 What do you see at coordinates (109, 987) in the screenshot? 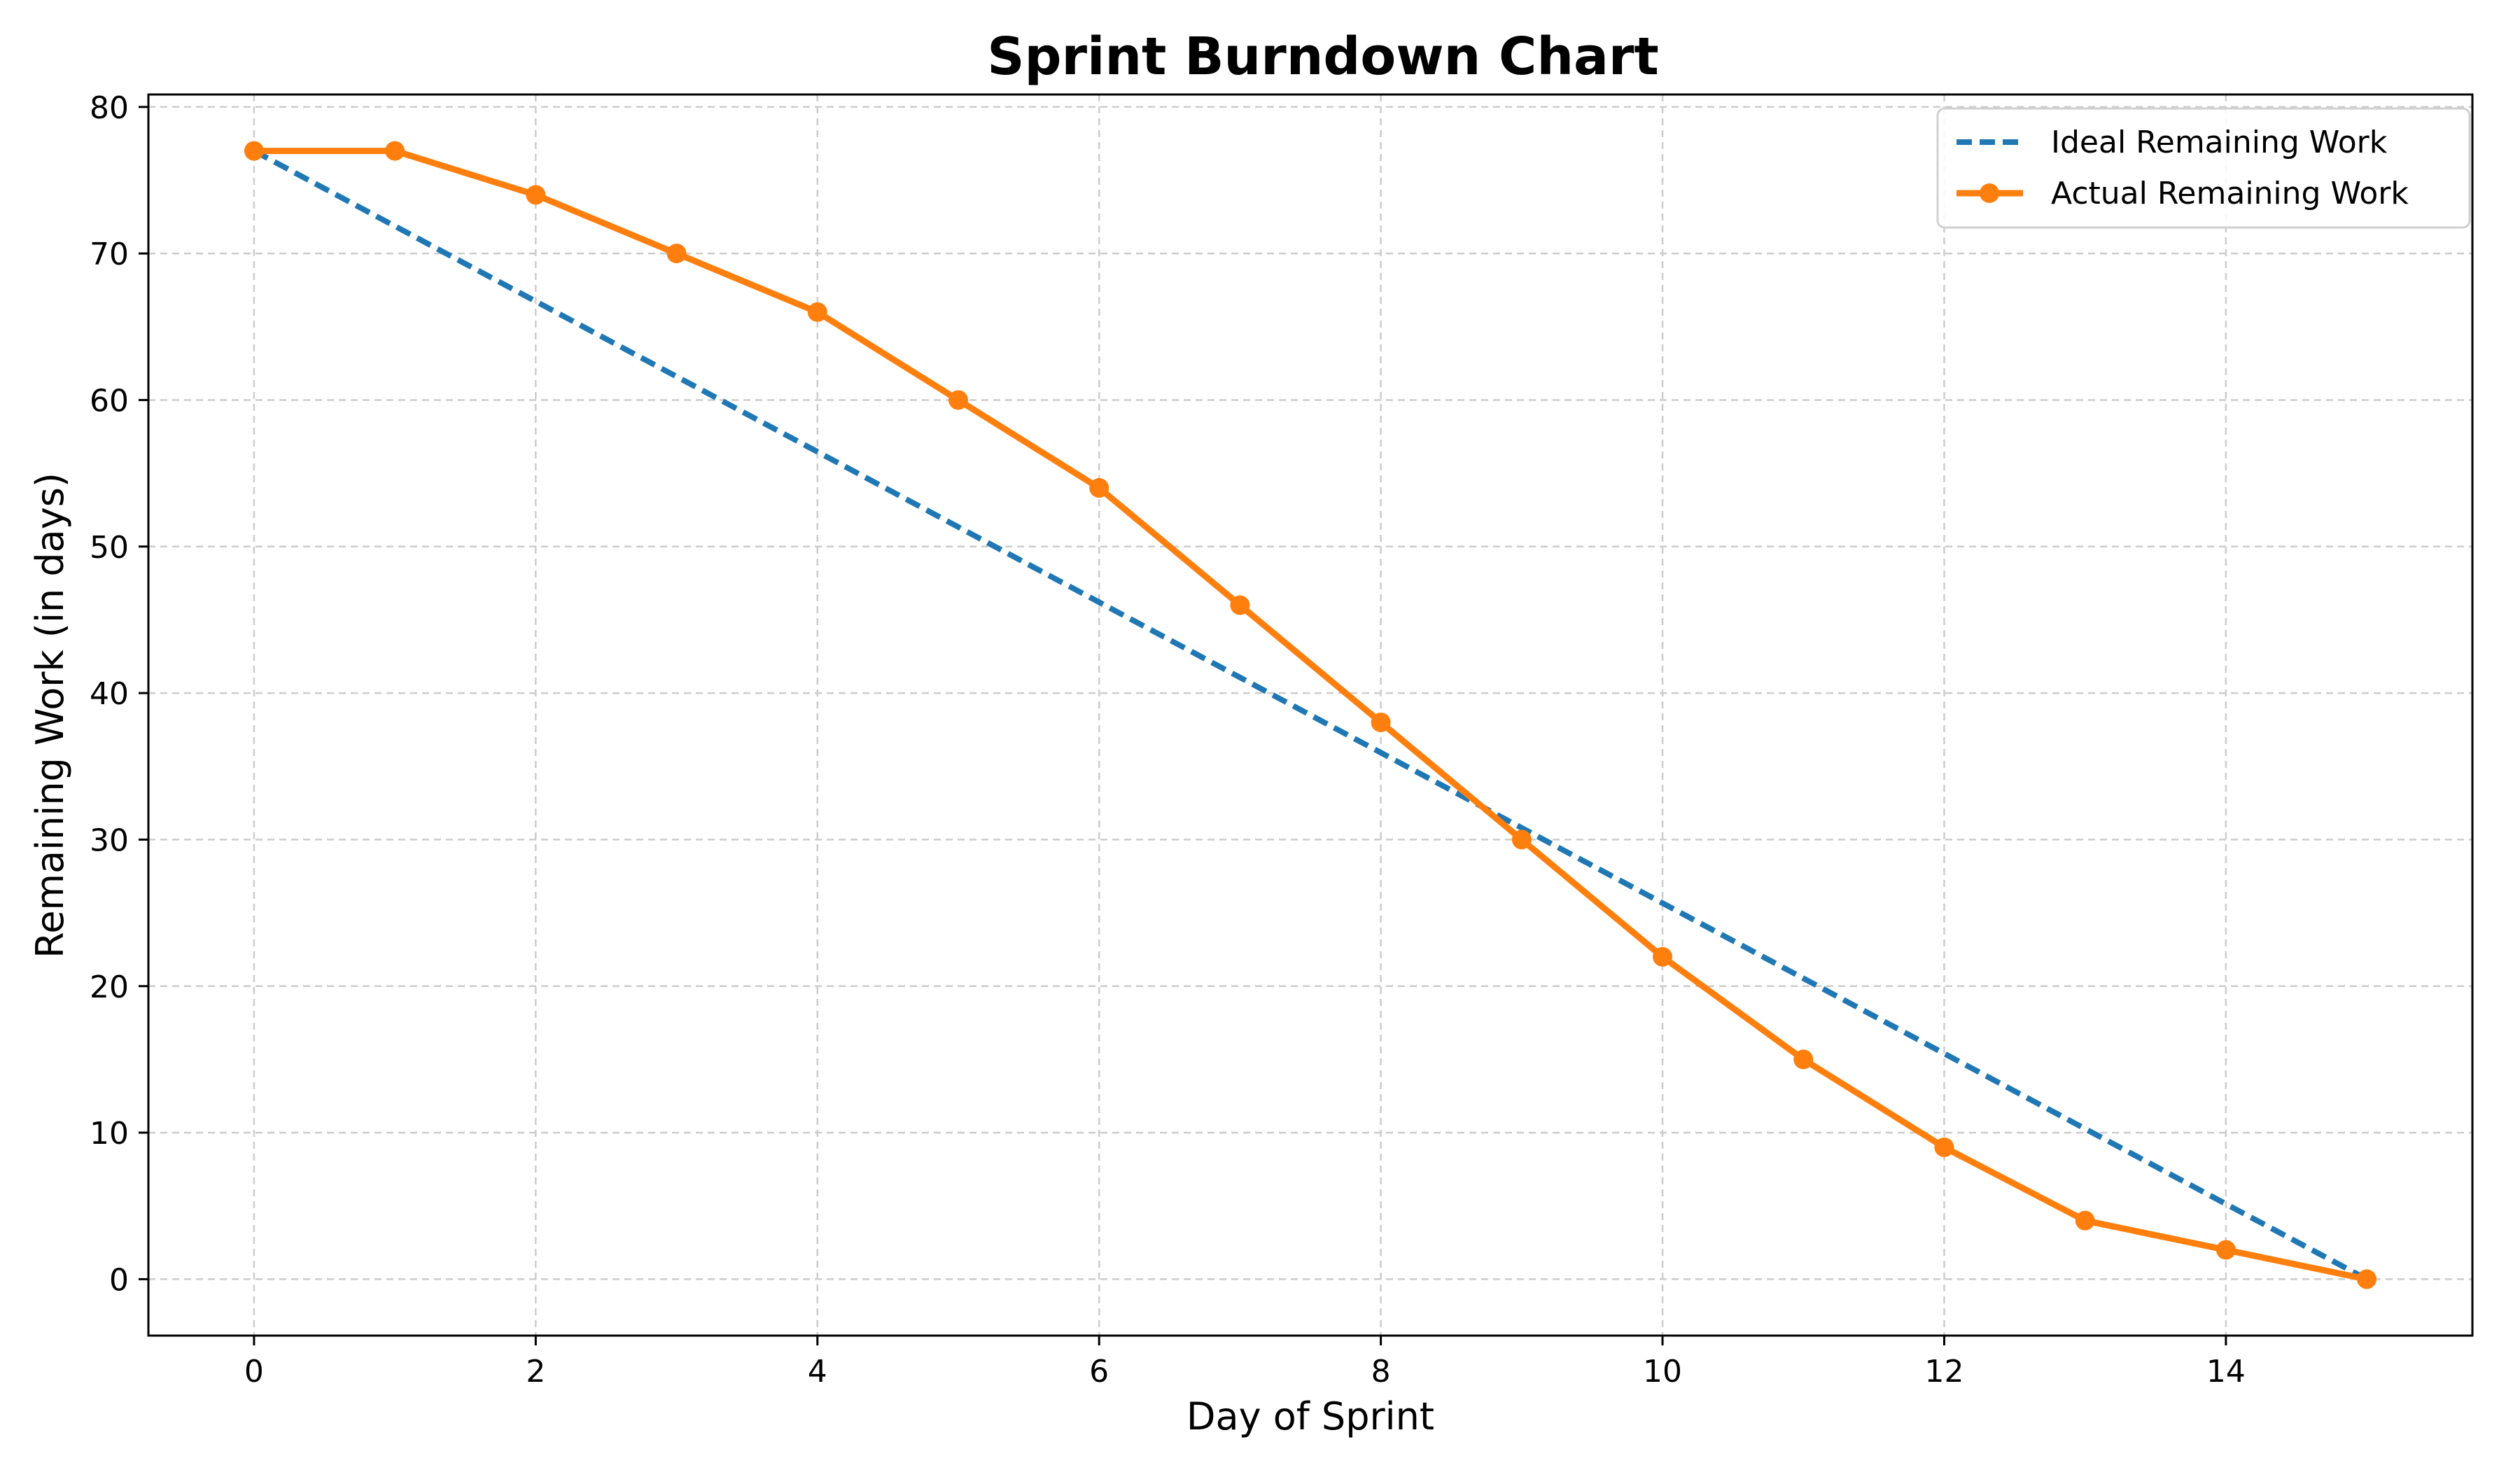
I see `y-tick-label: 20` at bounding box center [109, 987].